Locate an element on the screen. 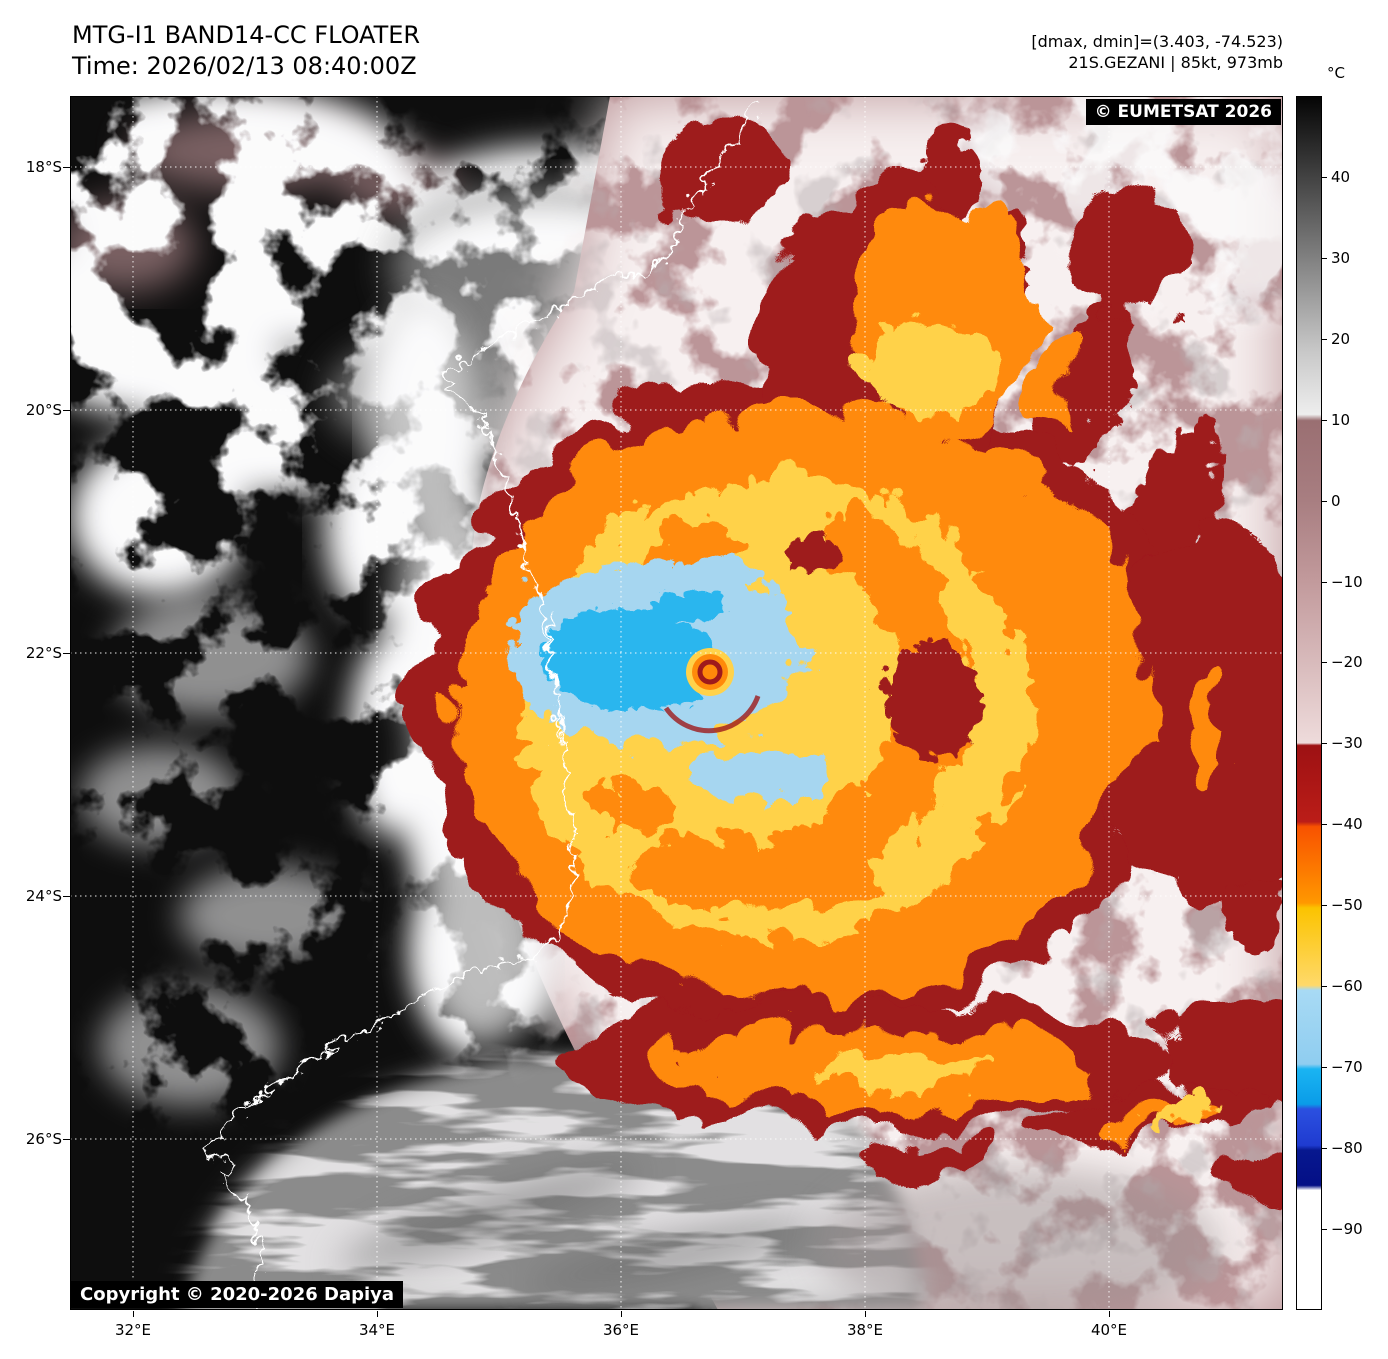 The image size is (1388, 1359). colorbar-tick-label: −50 is located at coordinates (1347, 905).